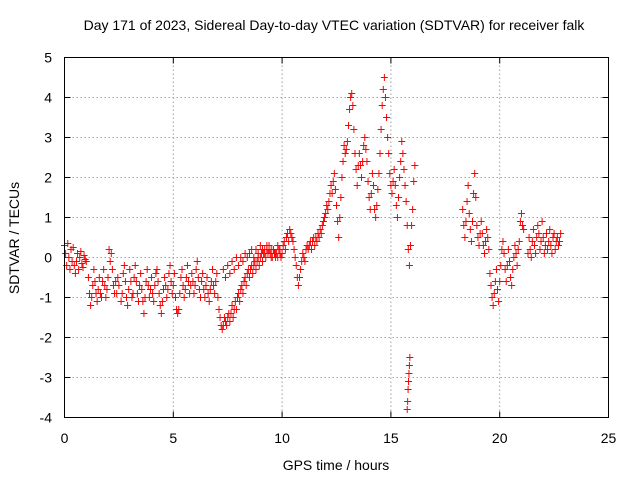 The width and height of the screenshot is (640, 480). I want to click on y-tick-label: 3, so click(48, 138).